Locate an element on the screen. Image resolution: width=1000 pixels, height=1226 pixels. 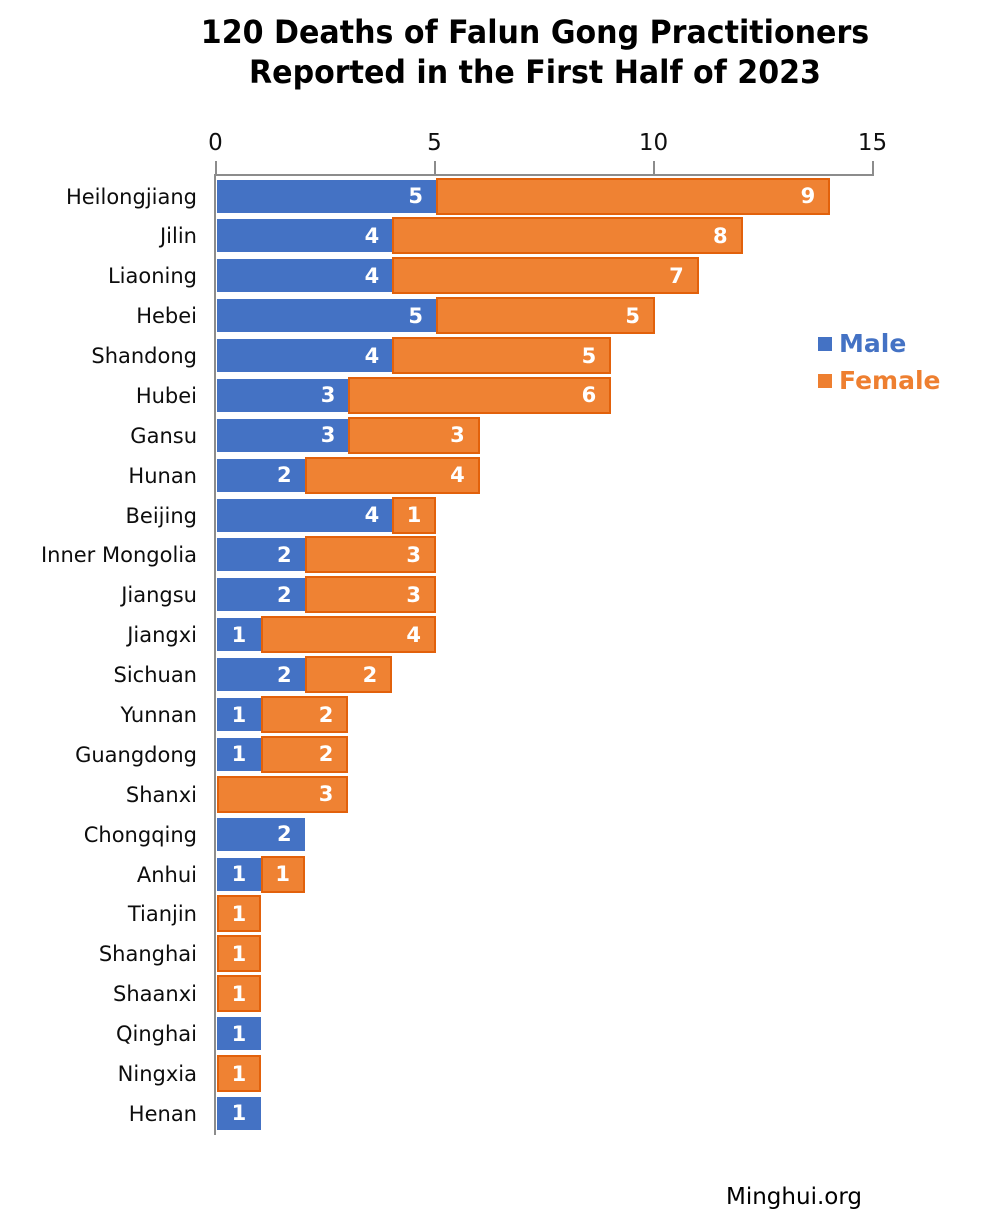
chart-row-jiangxi: Jiangxi 1 4 is located at coordinates (500, 635).